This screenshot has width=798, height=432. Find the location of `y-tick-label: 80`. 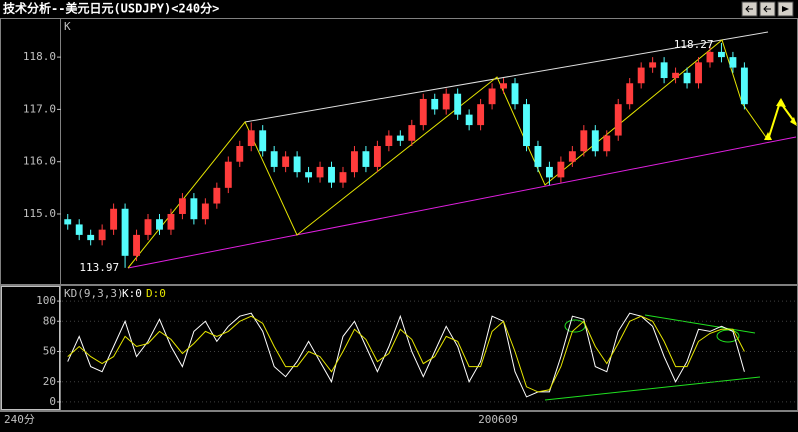

y-tick-label: 80 is located at coordinates (49, 320).